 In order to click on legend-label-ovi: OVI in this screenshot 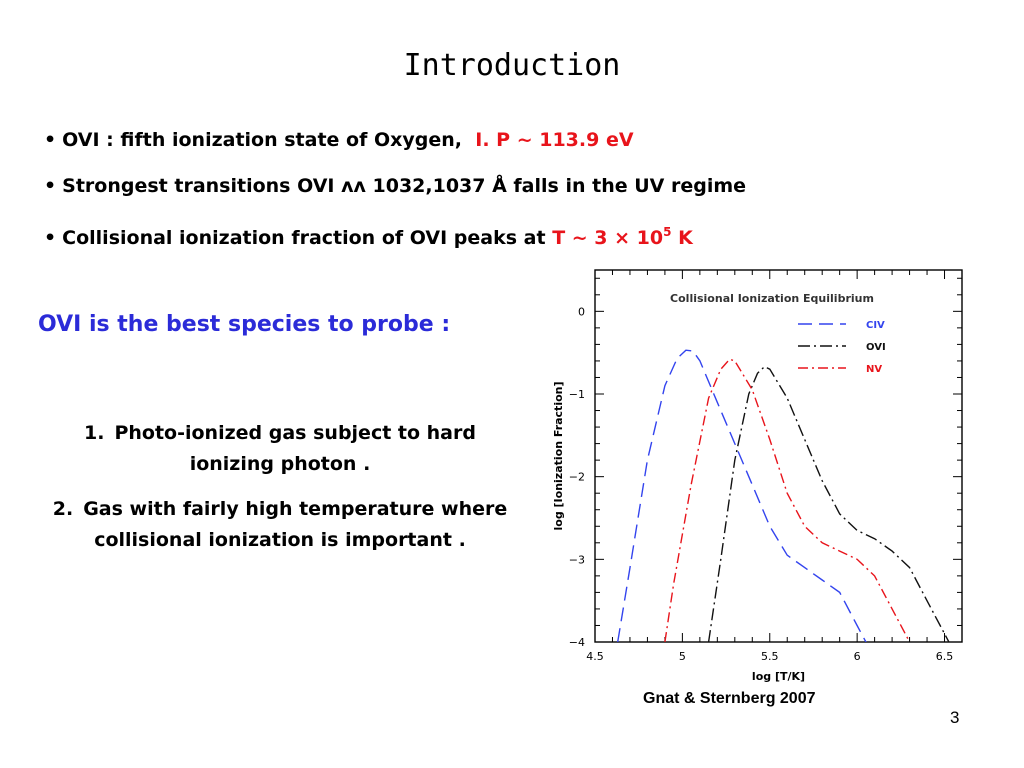, I will do `click(876, 347)`.